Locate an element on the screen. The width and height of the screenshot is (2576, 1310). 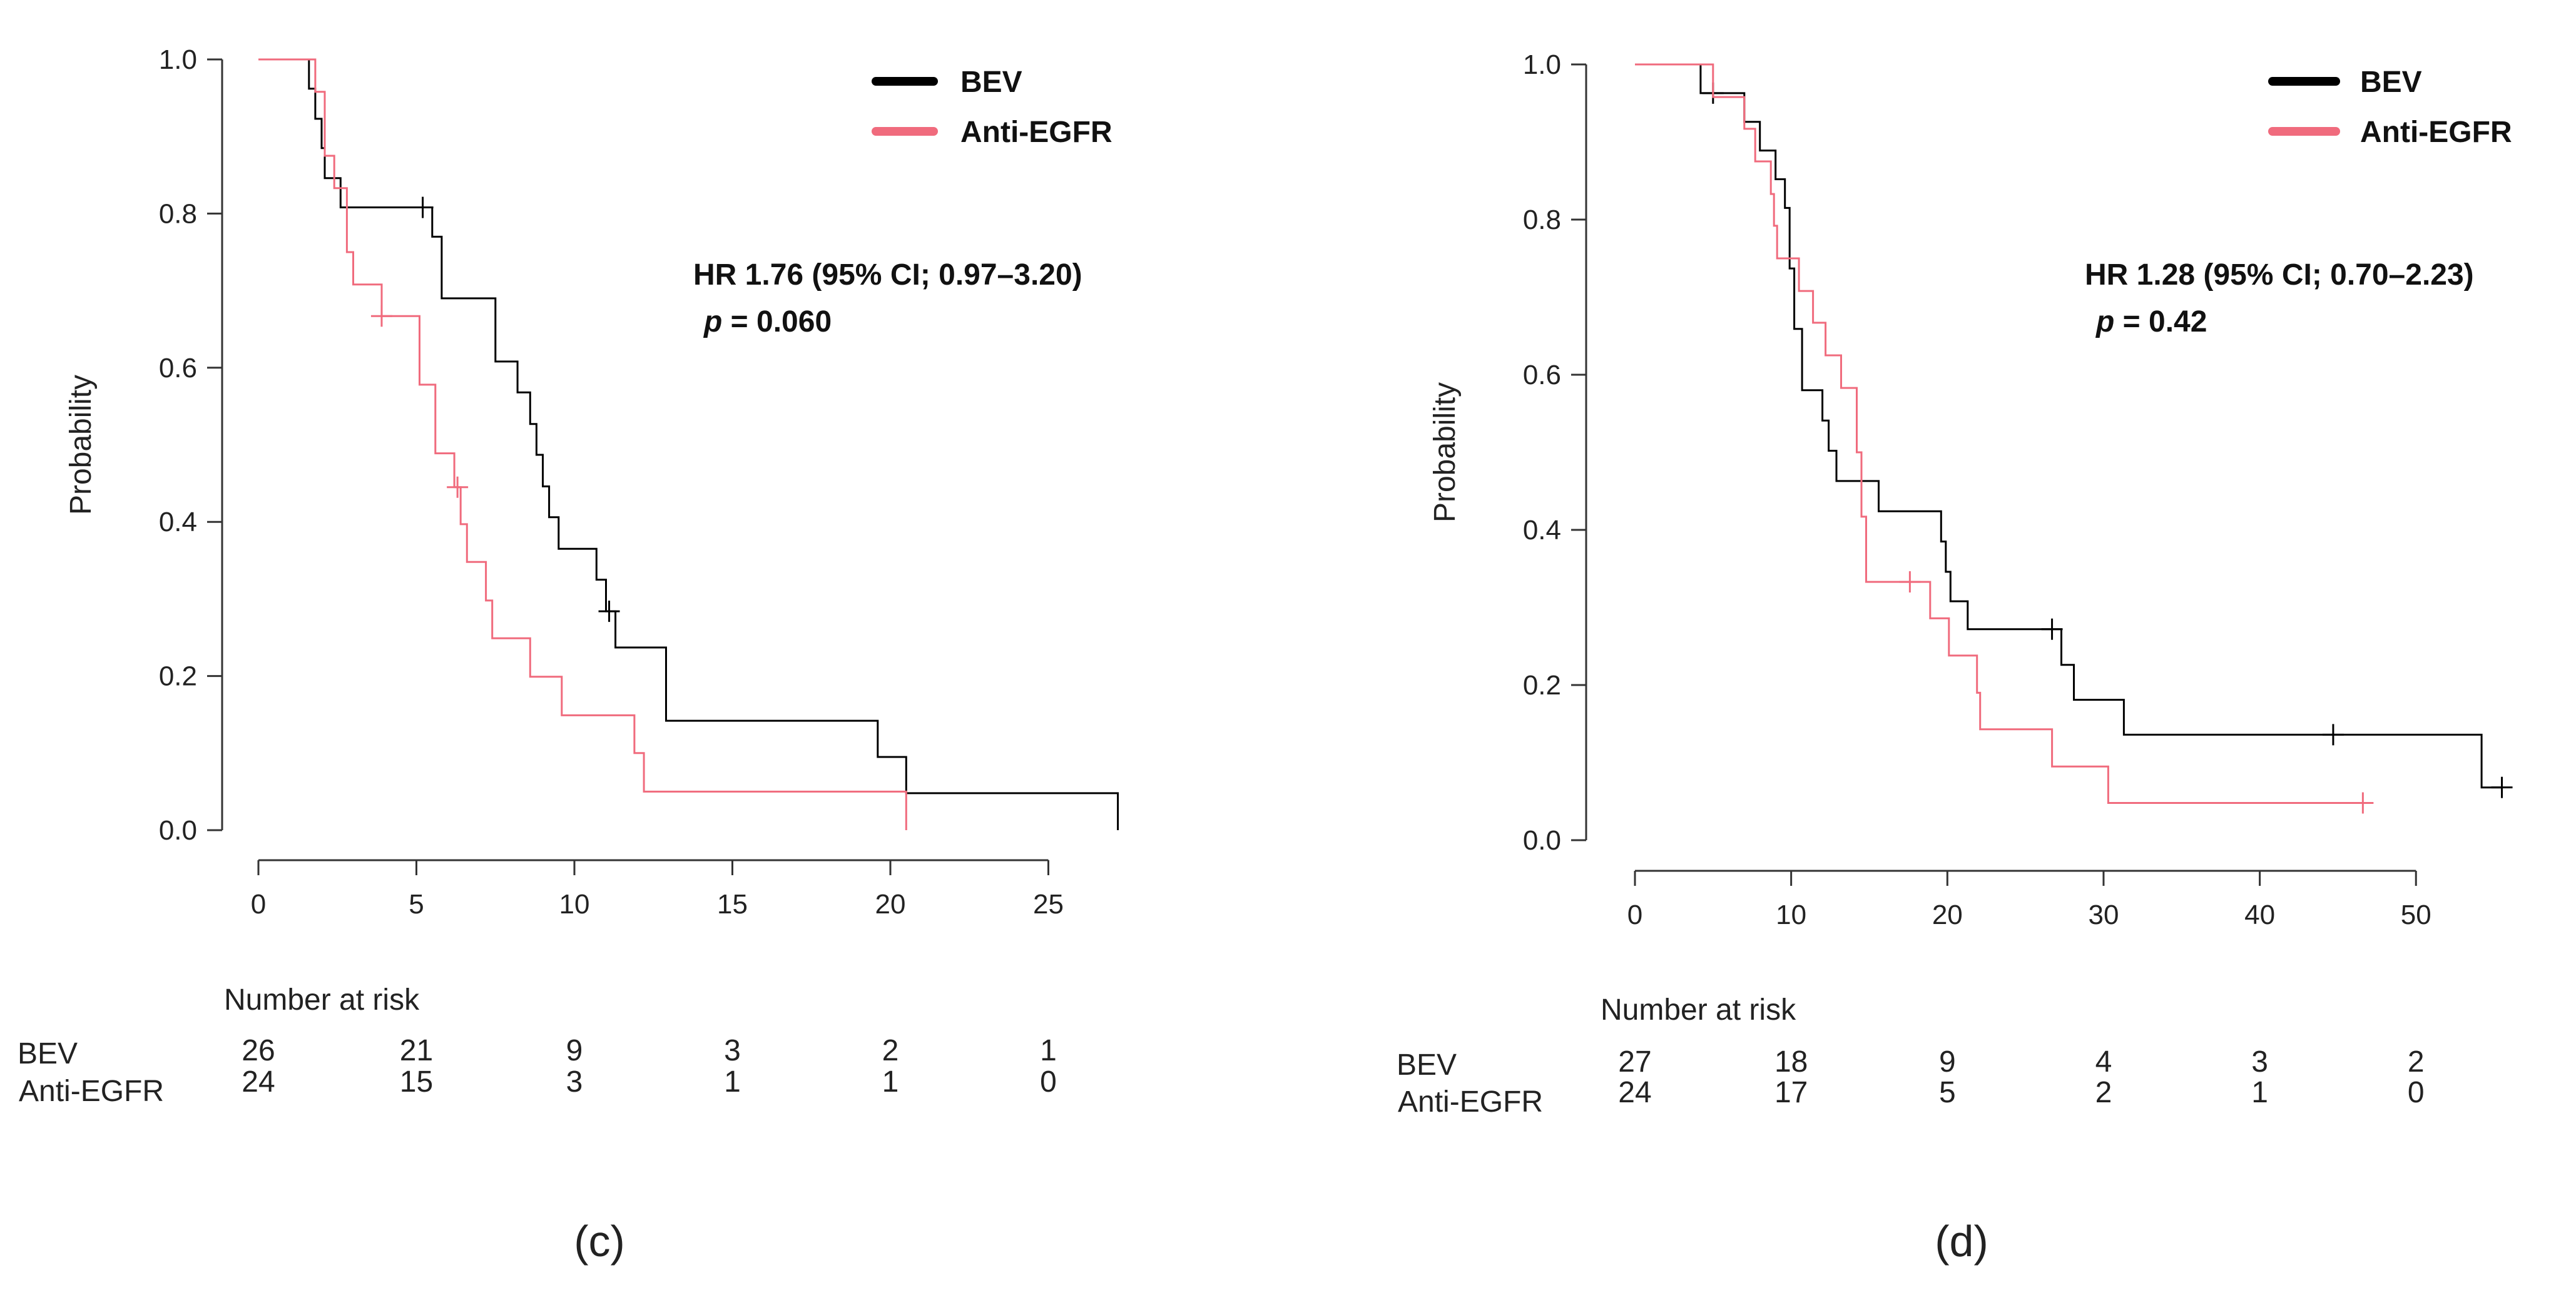
p-value-annotation: p = 0.060 is located at coordinates (768, 322).